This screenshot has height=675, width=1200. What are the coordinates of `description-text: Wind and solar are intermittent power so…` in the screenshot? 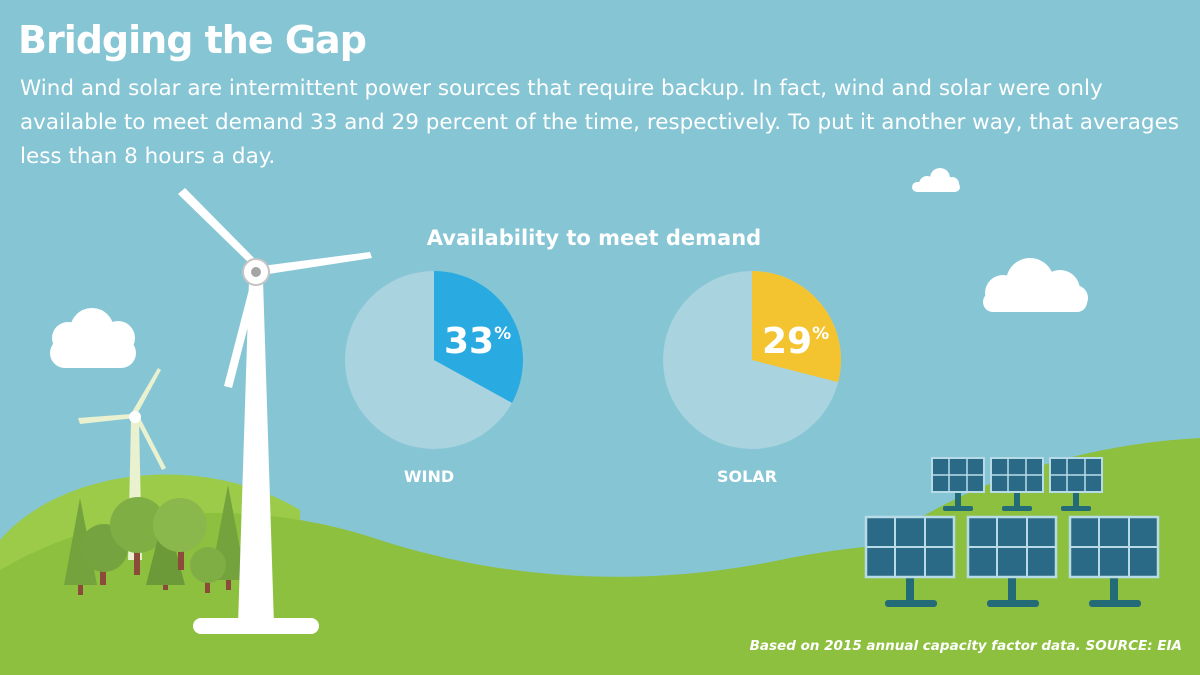 It's located at (599, 122).